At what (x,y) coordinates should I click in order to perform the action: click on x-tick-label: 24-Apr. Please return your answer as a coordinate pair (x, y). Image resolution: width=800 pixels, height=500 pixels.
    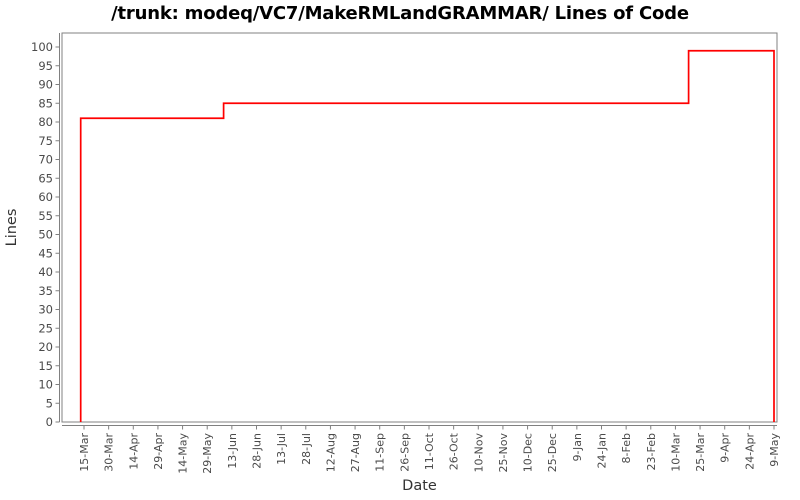
    Looking at the image, I should click on (749, 451).